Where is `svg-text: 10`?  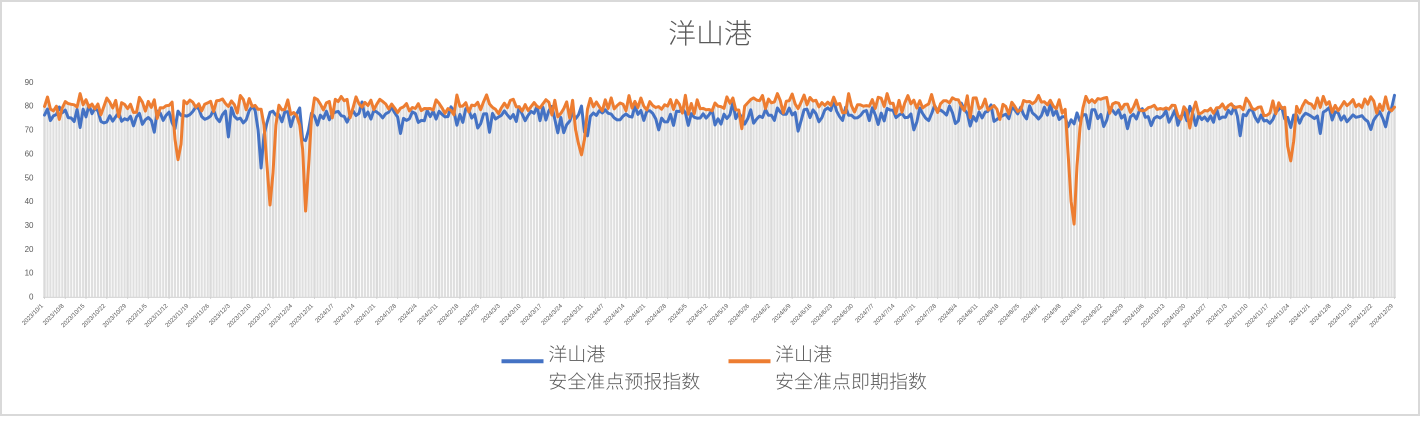
svg-text: 10 is located at coordinates (29, 273).